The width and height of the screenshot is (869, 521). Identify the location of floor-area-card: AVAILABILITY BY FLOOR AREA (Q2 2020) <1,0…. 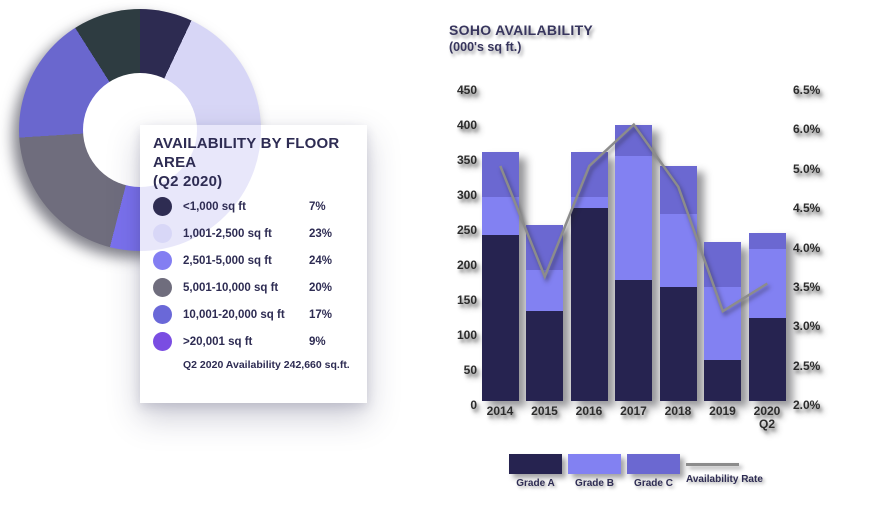
(253, 264).